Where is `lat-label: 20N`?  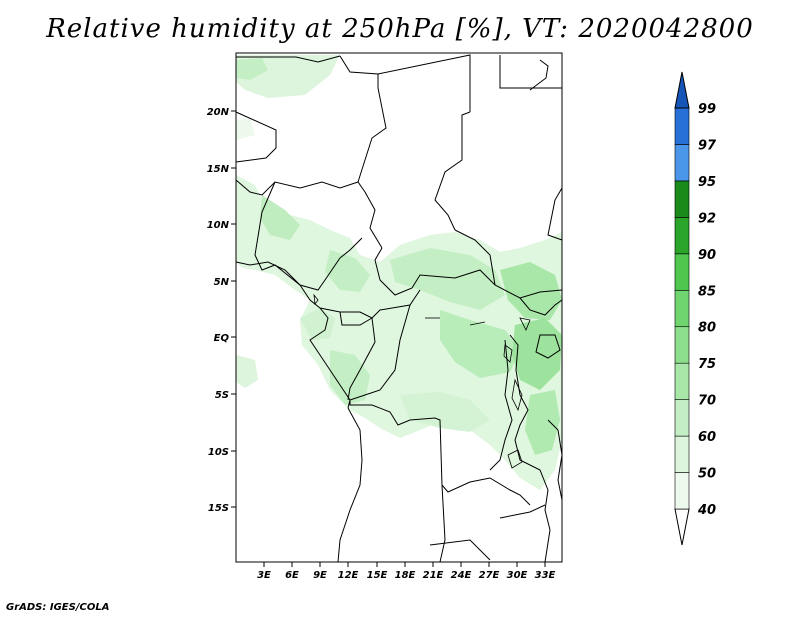
lat-label: 20N is located at coordinates (218, 112).